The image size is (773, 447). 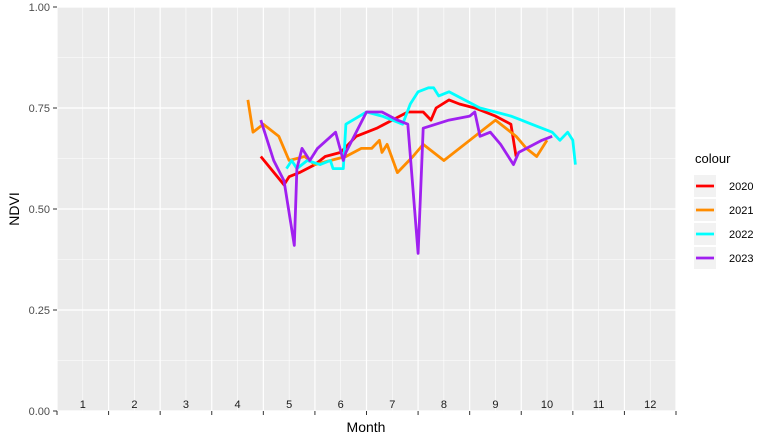 I want to click on y-axis-ticks: 0.00 0.25 0.50 0.75 1.00, so click(x=43, y=210).